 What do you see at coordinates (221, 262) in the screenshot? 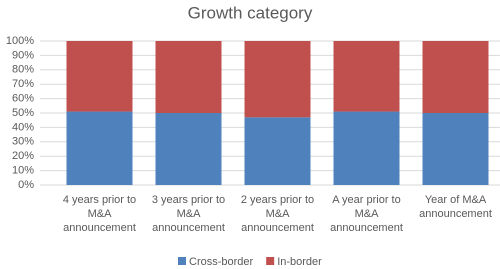
I see `legend-label: Cross-border` at bounding box center [221, 262].